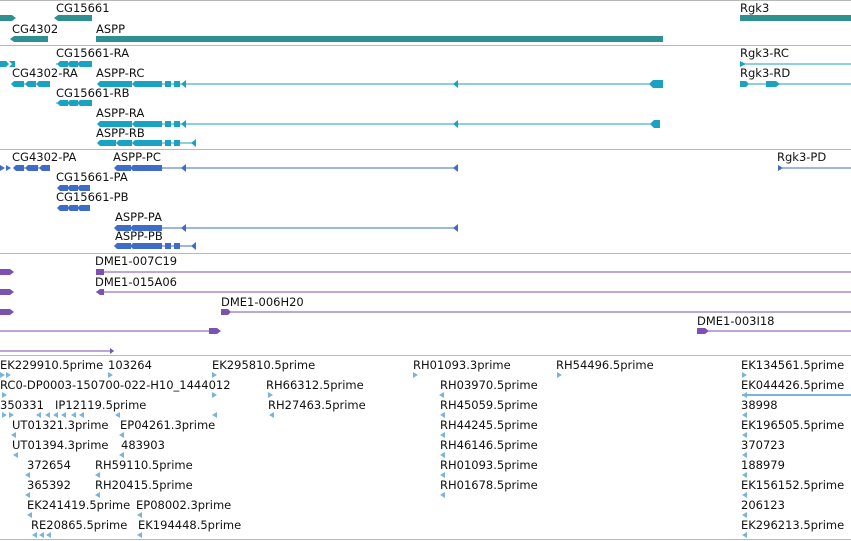 The image size is (851, 541). What do you see at coordinates (793, 385) in the screenshot?
I see `est-label: EK044426.5prime` at bounding box center [793, 385].